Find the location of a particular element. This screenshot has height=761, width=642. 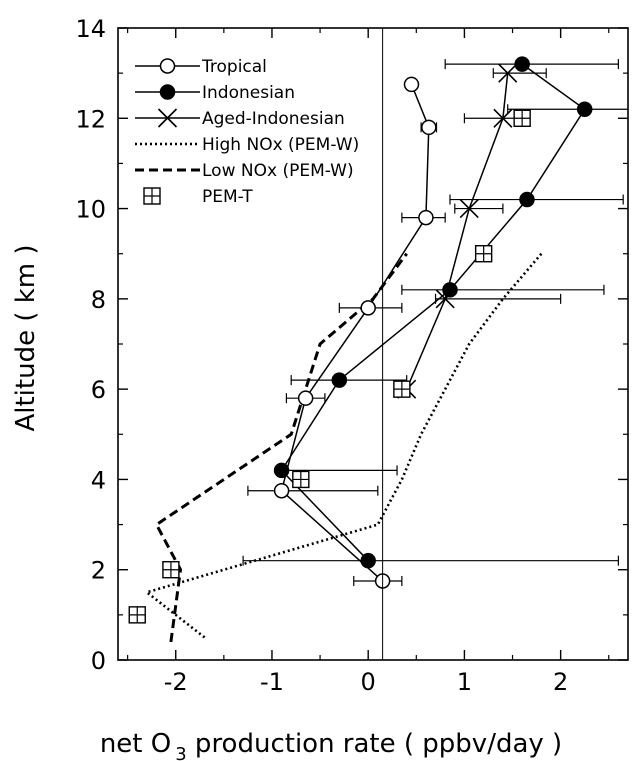

y-tick-label-3: 6 is located at coordinates (98, 390).